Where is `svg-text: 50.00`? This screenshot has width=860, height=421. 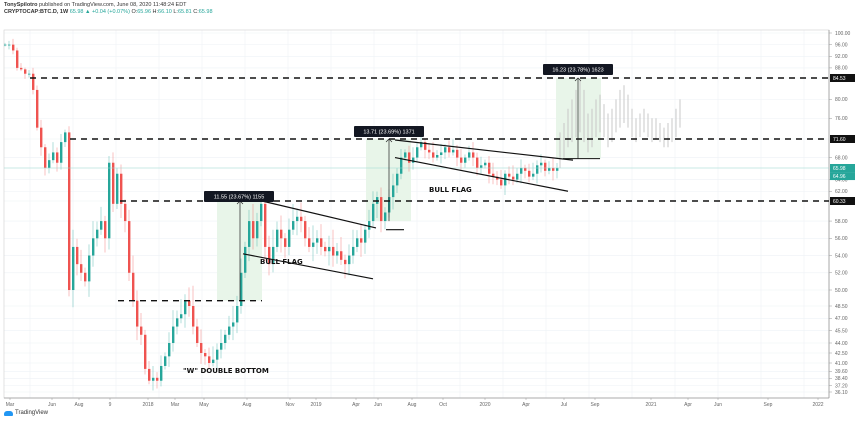
svg-text: 50.00 is located at coordinates (841, 291).